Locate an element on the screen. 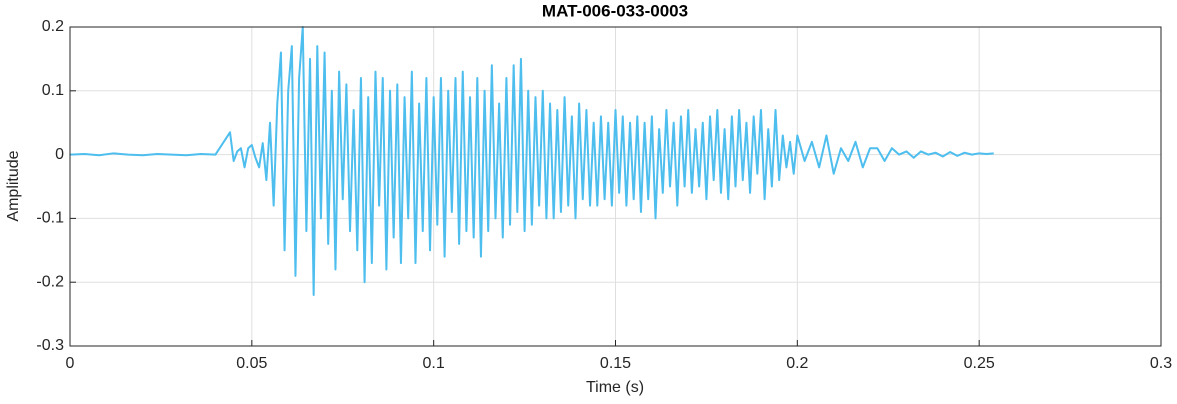 The image size is (1177, 404). y-tick-label: 0.2 is located at coordinates (53, 26).